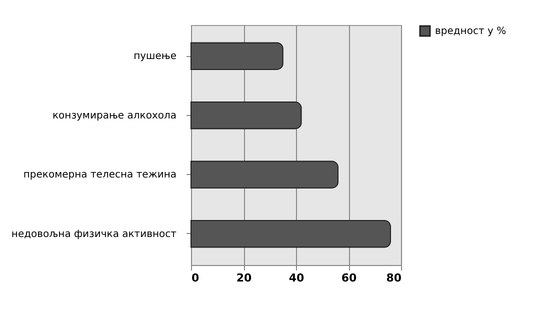 This screenshot has width=557, height=321. What do you see at coordinates (470, 31) in the screenshot?
I see `legend-label: вредност у %` at bounding box center [470, 31].